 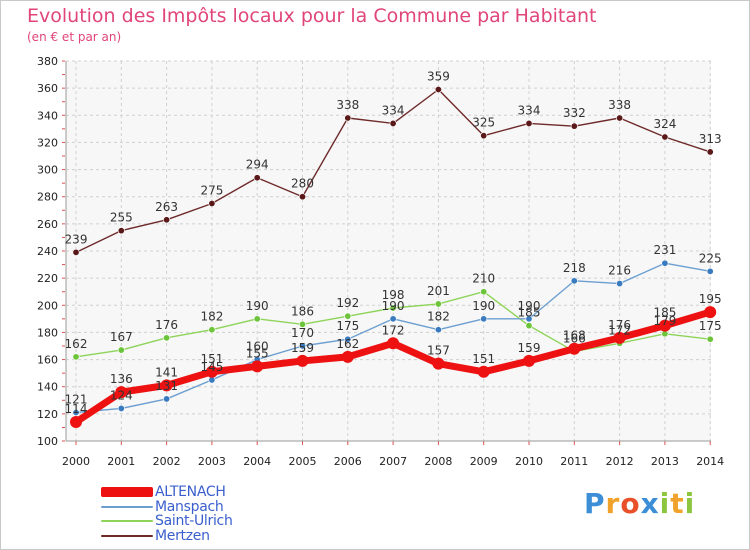 What do you see at coordinates (211, 317) in the screenshot?
I see `data-label-saint-ulrich: 182` at bounding box center [211, 317].